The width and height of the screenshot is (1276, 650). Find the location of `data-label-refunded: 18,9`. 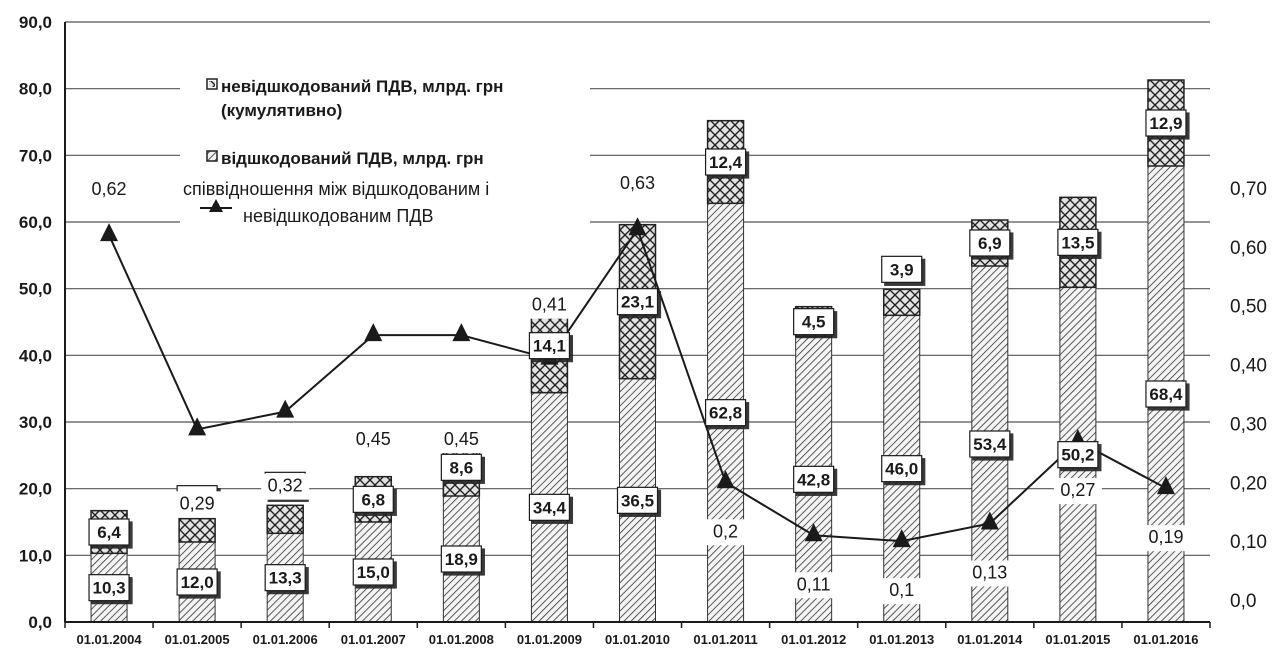

data-label-refunded: 18,9 is located at coordinates (461, 559).